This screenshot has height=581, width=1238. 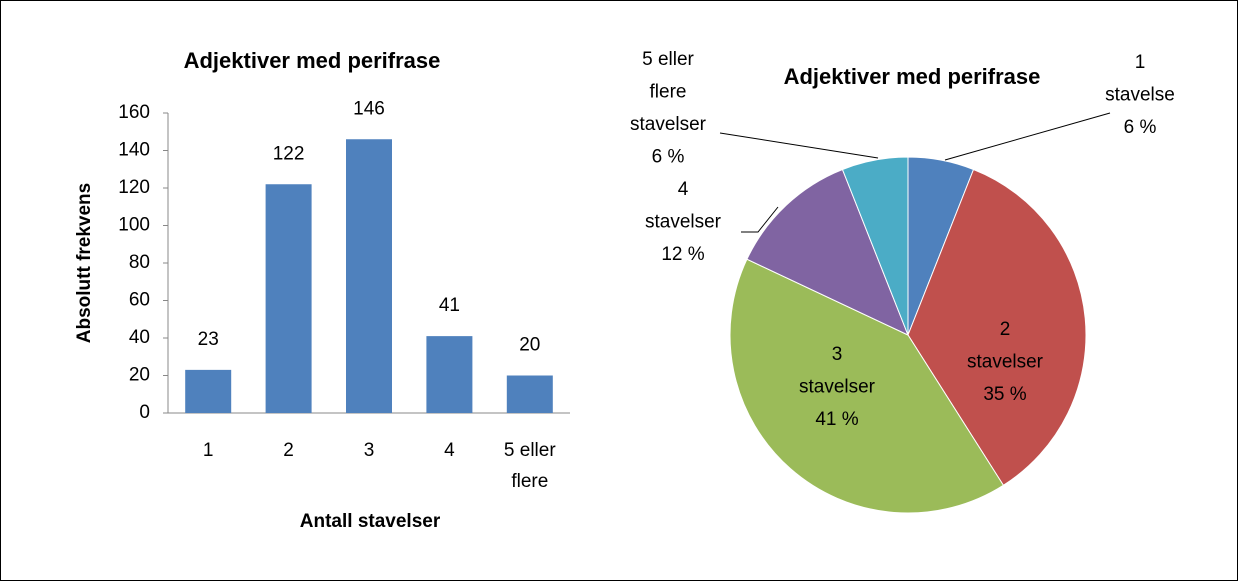 I want to click on data-label: 146, so click(x=369, y=108).